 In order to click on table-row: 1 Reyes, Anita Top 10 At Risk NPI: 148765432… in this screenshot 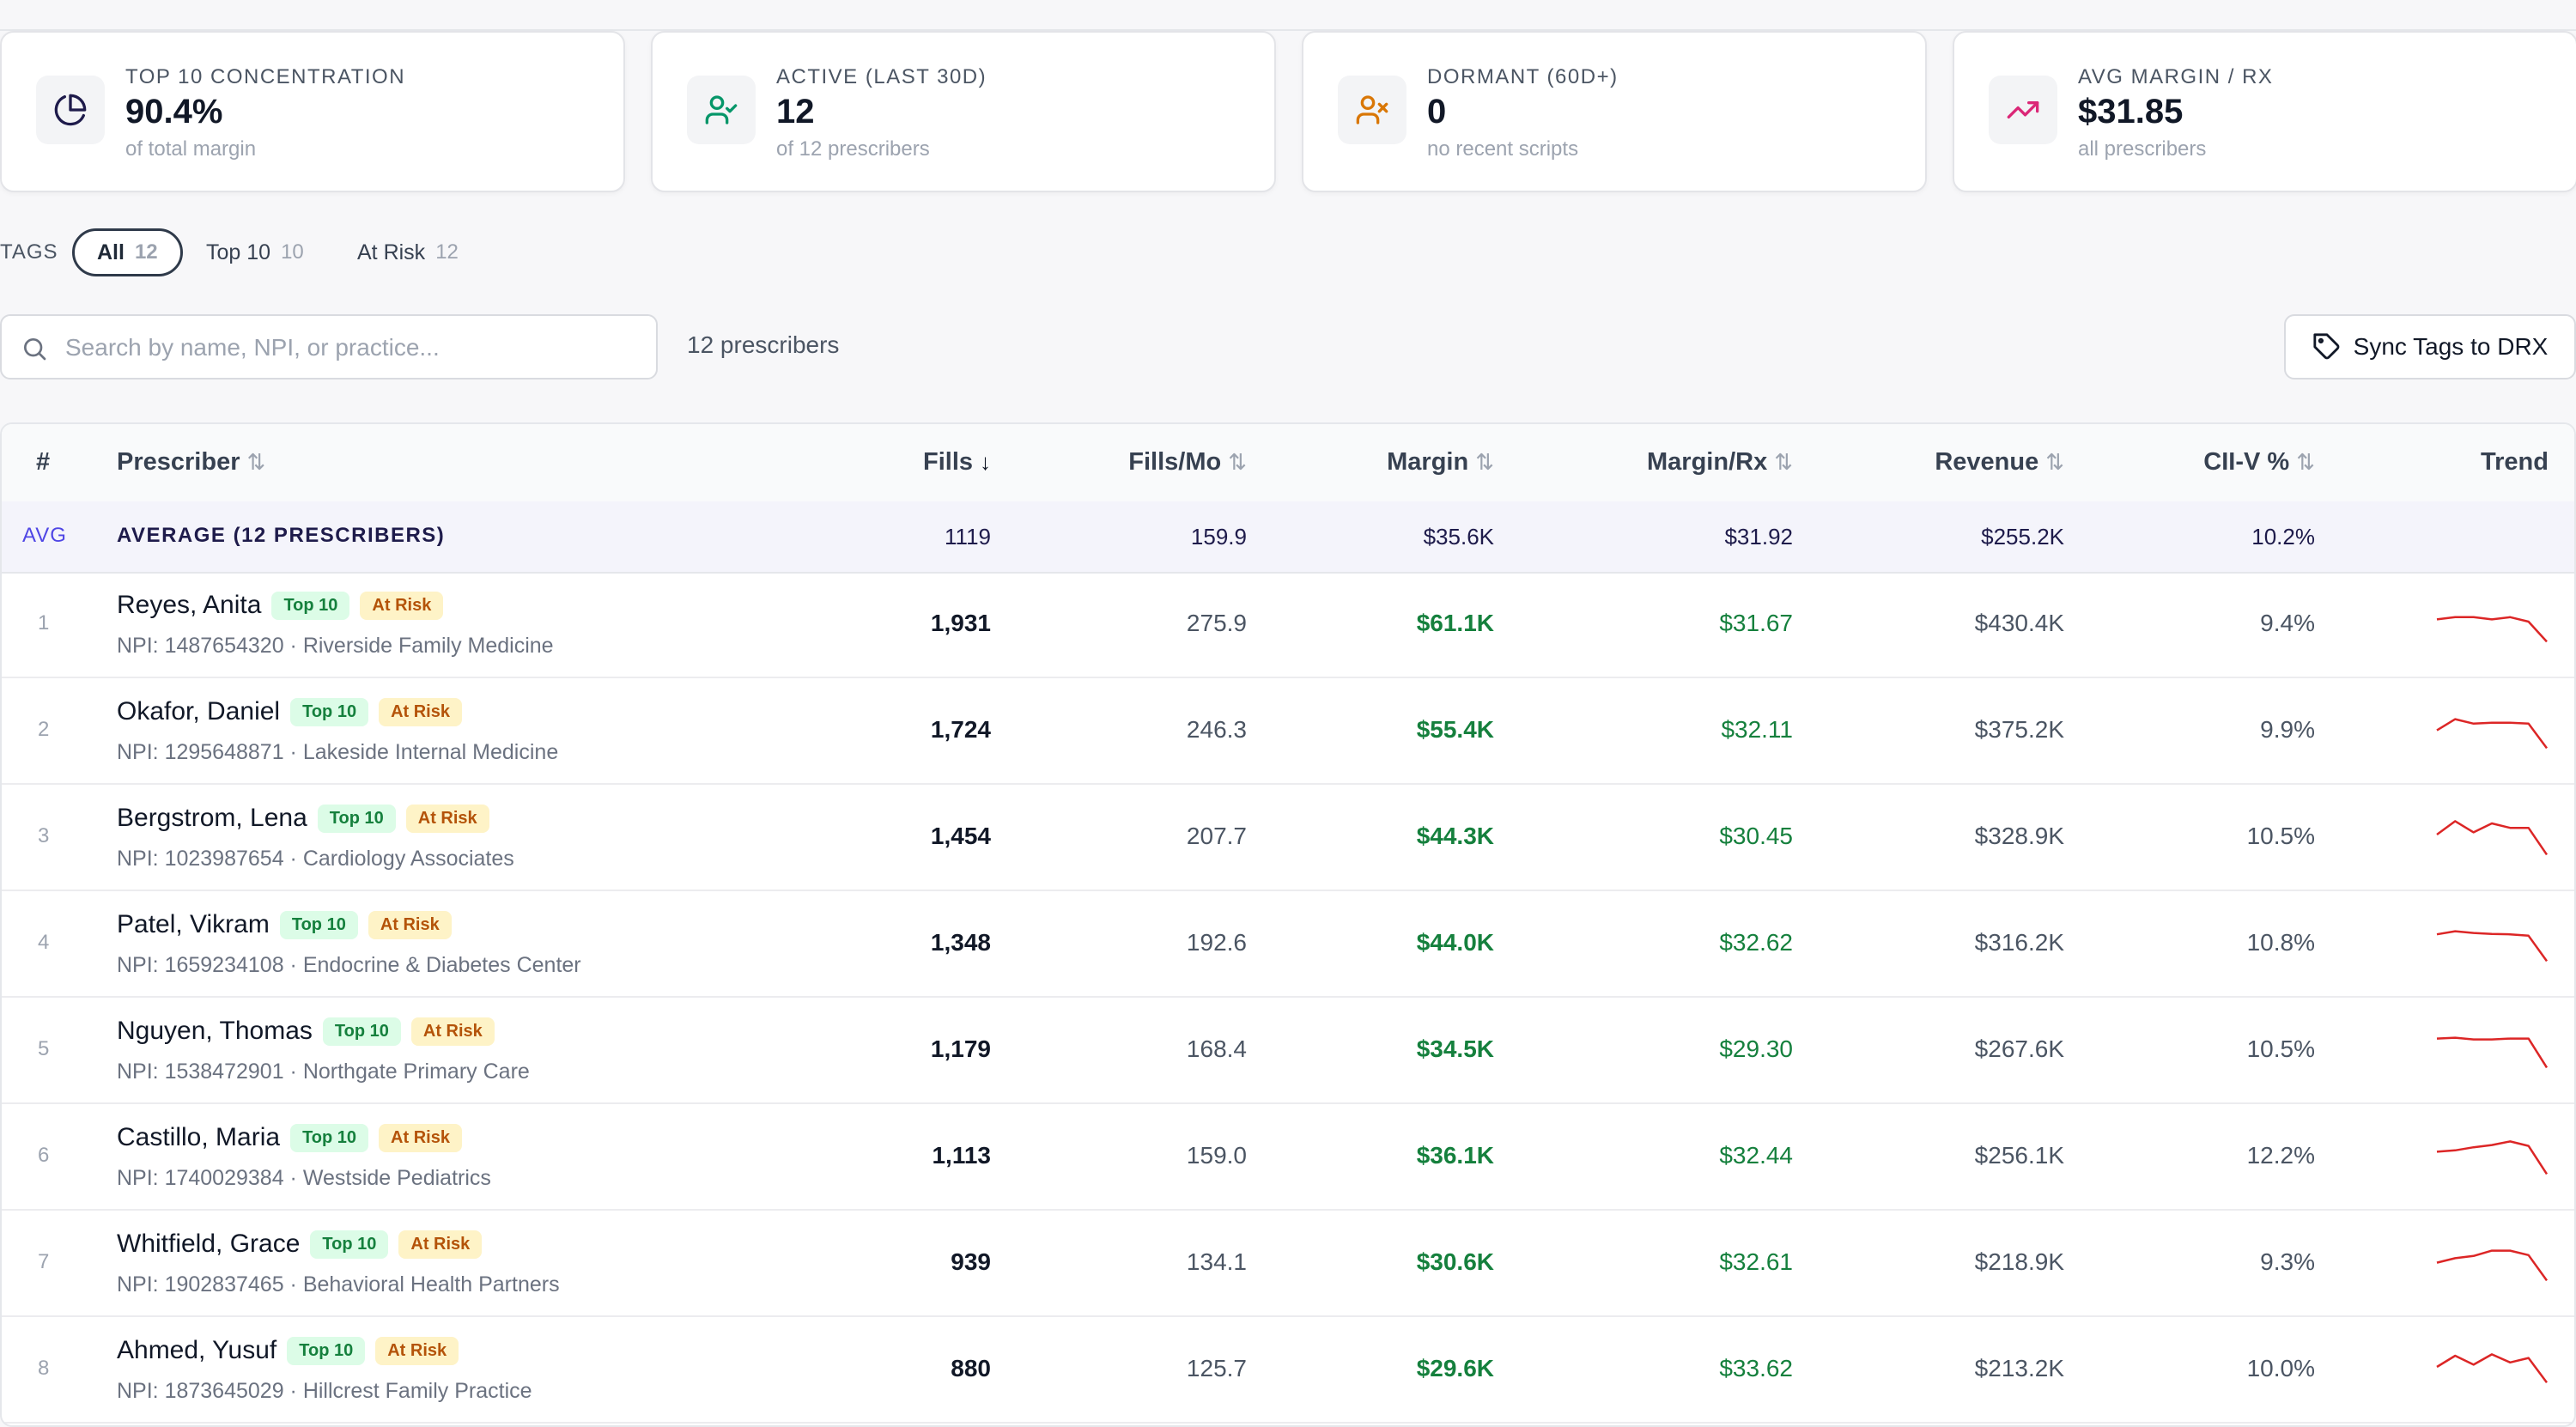, I will do `click(1288, 625)`.